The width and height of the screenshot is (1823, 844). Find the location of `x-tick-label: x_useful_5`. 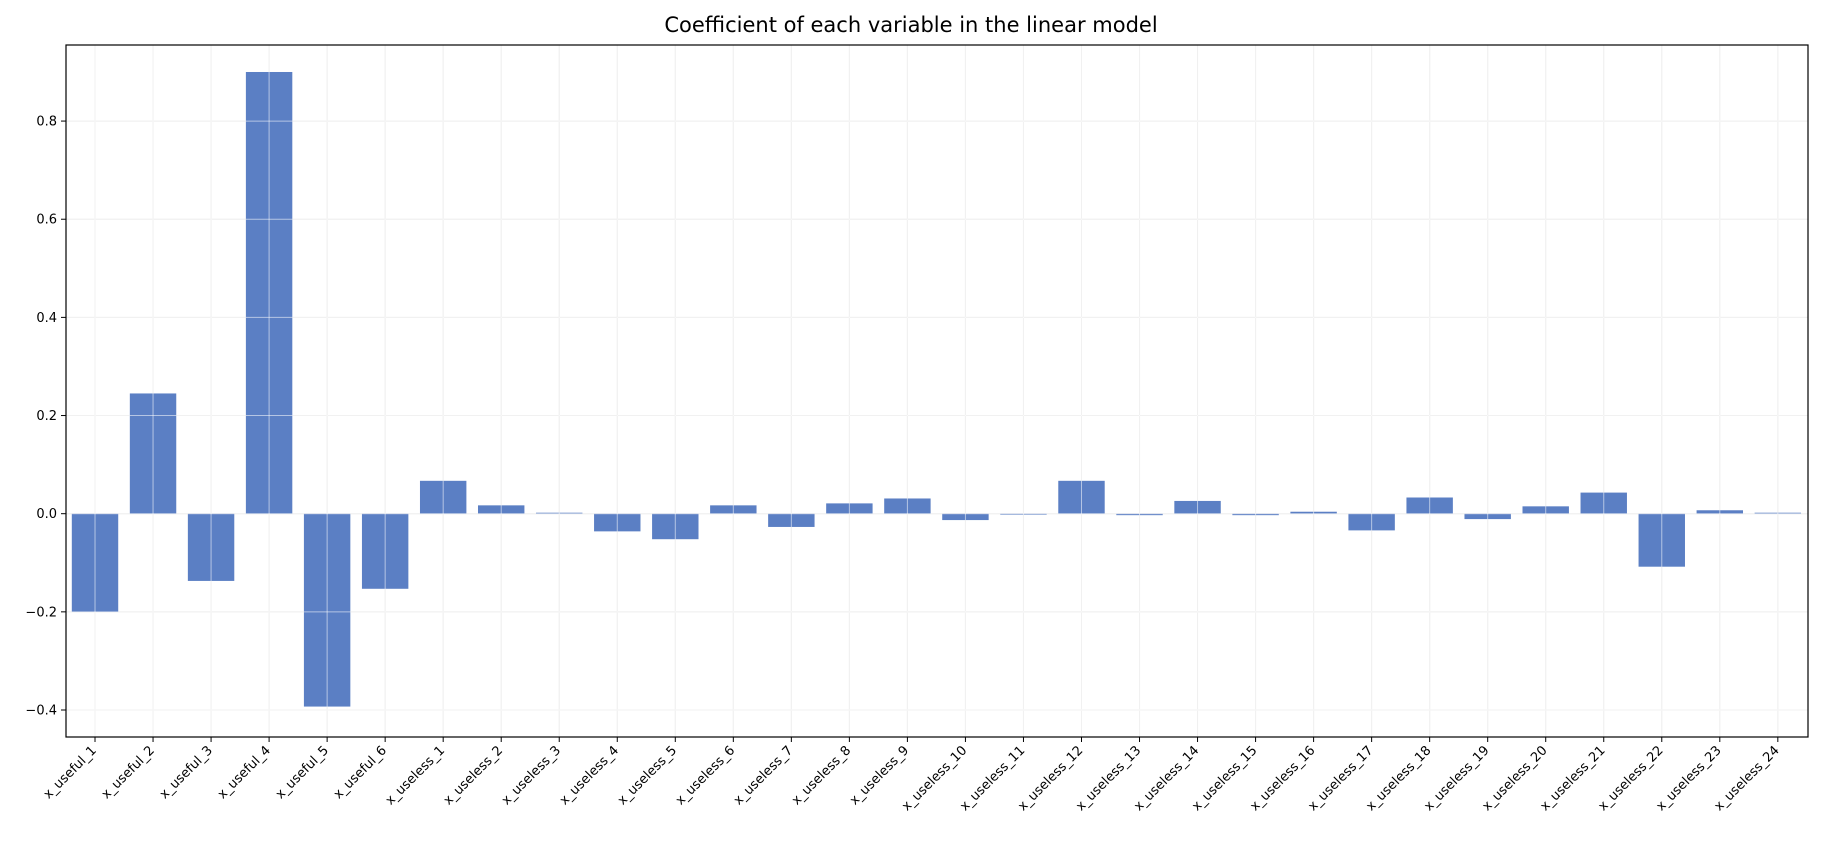

x-tick-label: x_useful_5 is located at coordinates (302, 772).